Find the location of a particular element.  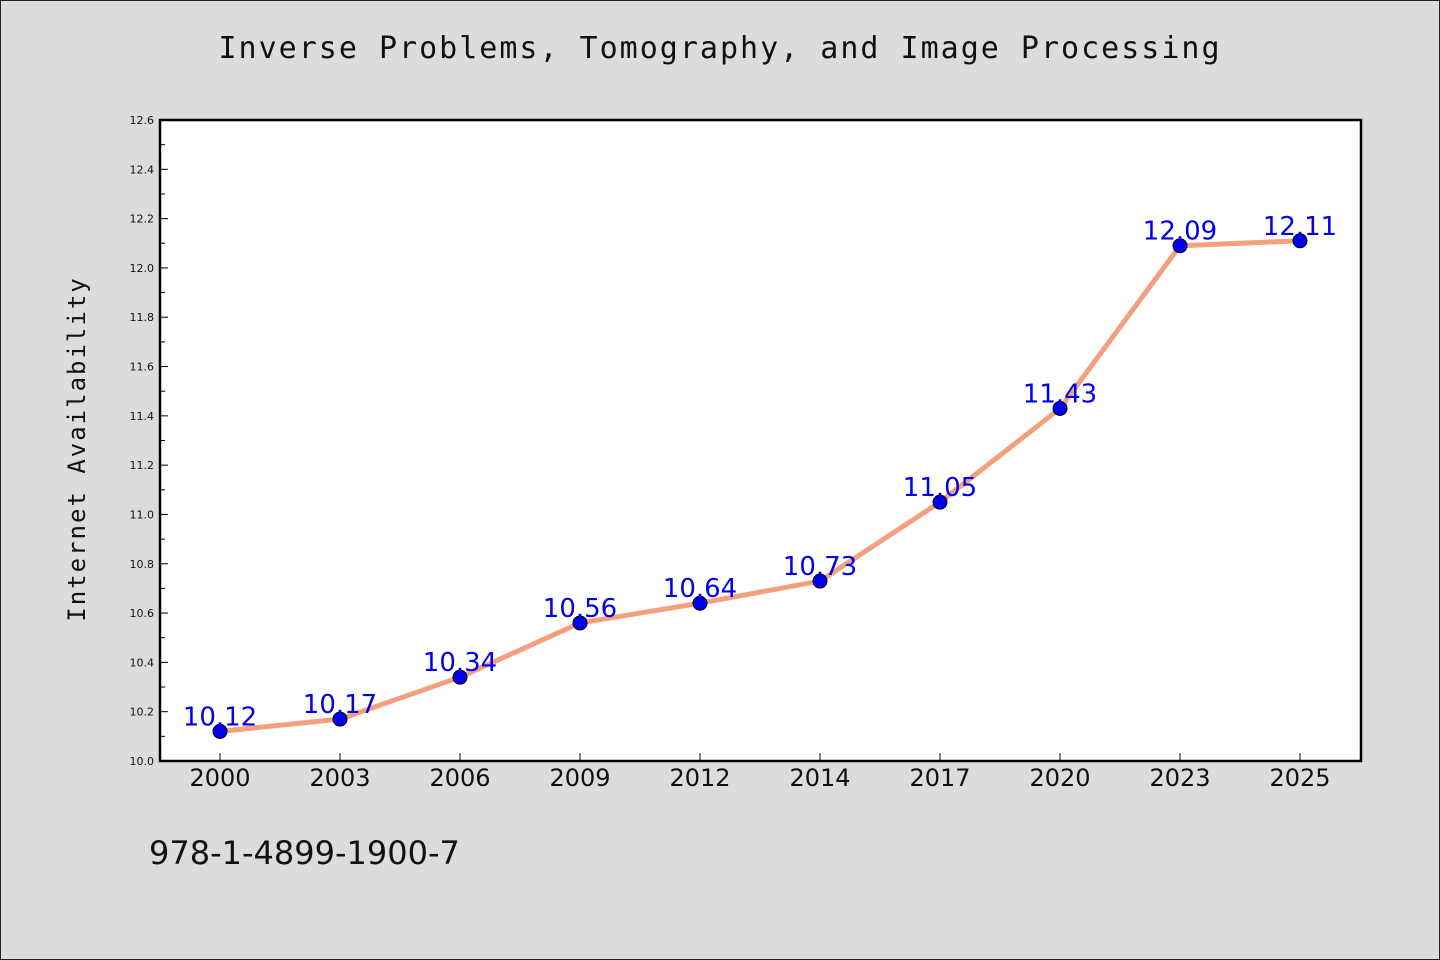

x-tick-label: 2017 is located at coordinates (939, 778).